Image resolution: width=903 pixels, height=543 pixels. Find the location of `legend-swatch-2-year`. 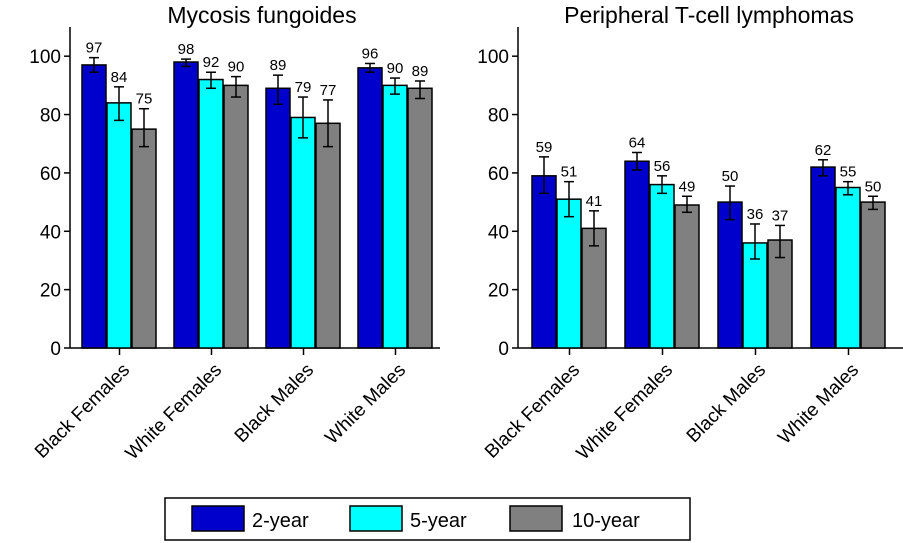

legend-swatch-2-year is located at coordinates (218, 518).